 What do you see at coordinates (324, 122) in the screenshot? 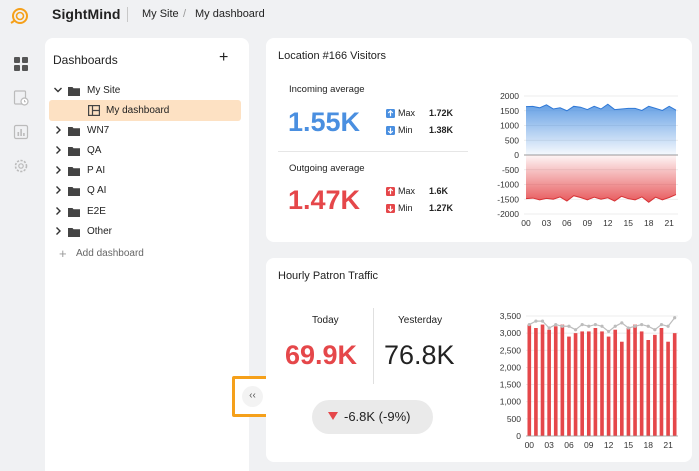
I see `incoming-average-value: 1.55K` at bounding box center [324, 122].